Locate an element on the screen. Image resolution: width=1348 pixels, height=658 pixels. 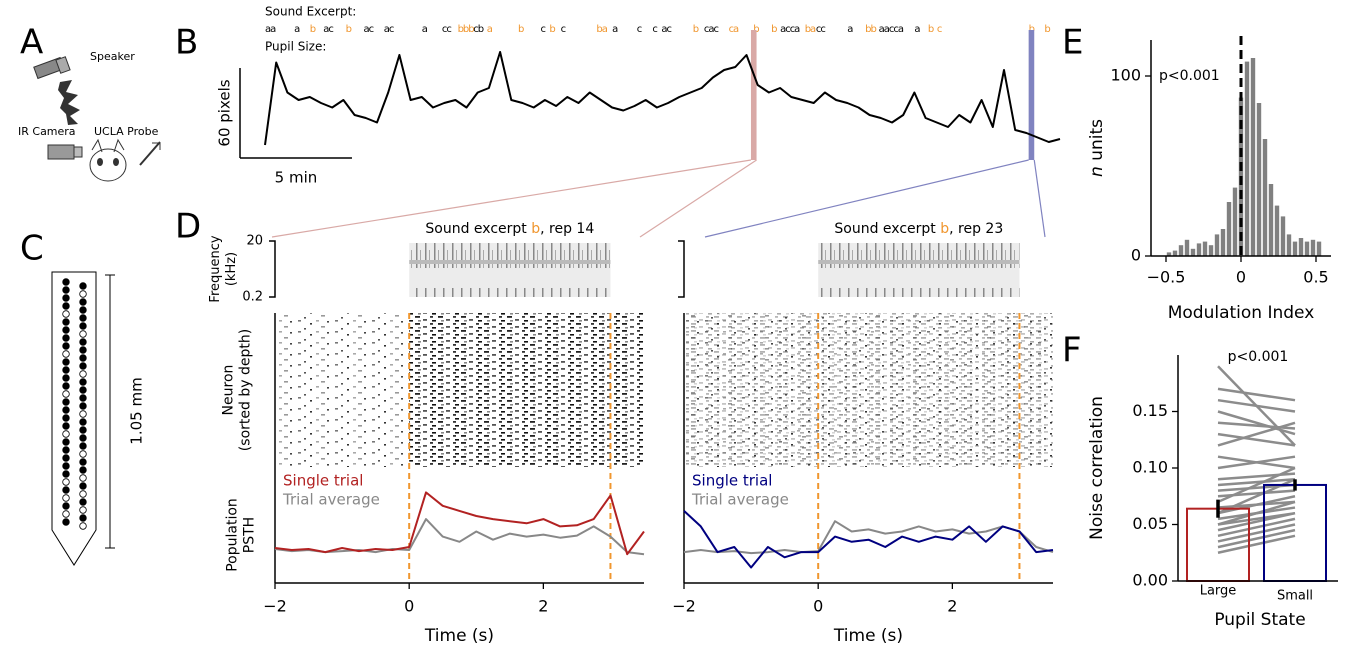
x-tick-label: −2 is located at coordinates (275, 606).